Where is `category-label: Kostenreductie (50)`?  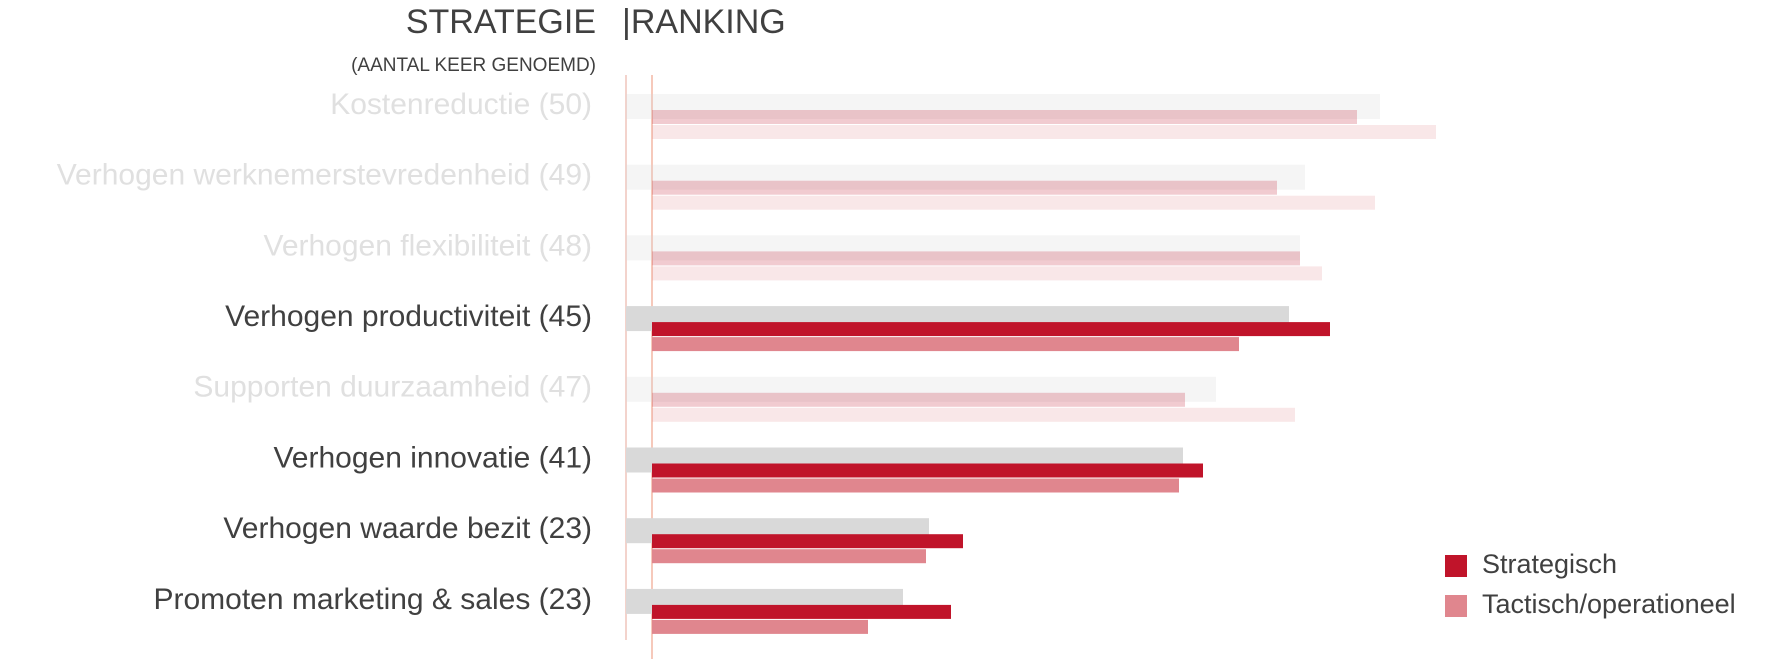
category-label: Kostenreductie (50) is located at coordinates (461, 104).